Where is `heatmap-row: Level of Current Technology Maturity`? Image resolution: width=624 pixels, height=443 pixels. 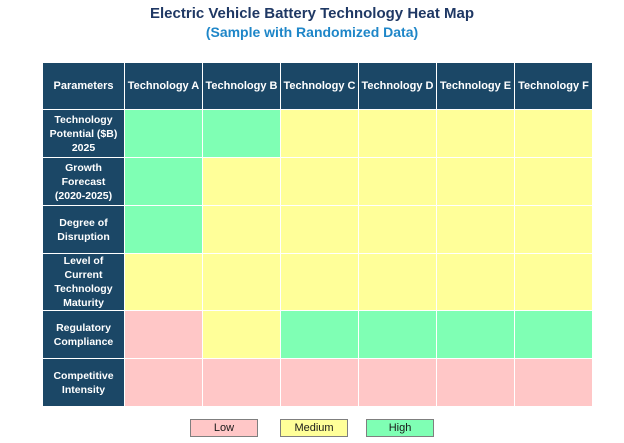 heatmap-row: Level of Current Technology Maturity is located at coordinates (317, 282).